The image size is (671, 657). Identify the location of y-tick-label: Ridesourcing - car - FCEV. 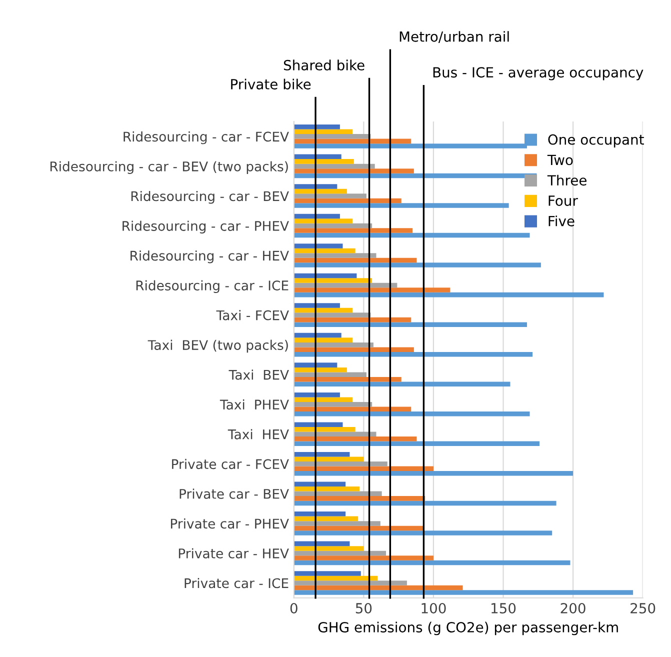
(206, 137).